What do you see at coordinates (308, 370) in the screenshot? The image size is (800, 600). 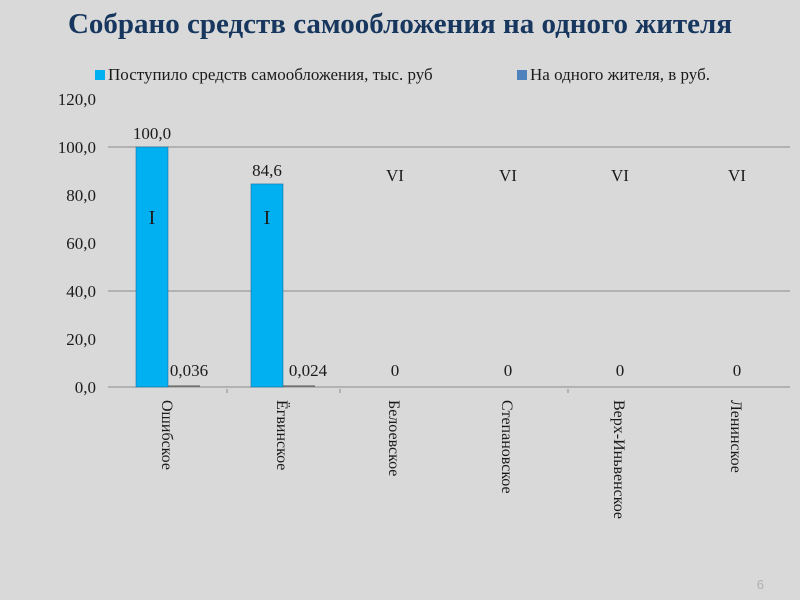 I see `data-label: 0,024` at bounding box center [308, 370].